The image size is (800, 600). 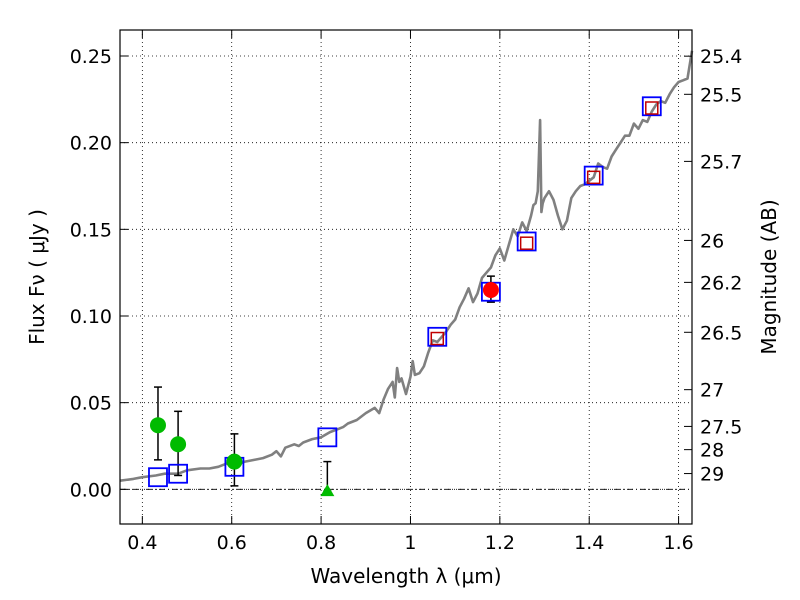 I want to click on x-axis-label: Wavelength λ (μm), so click(x=405, y=576).